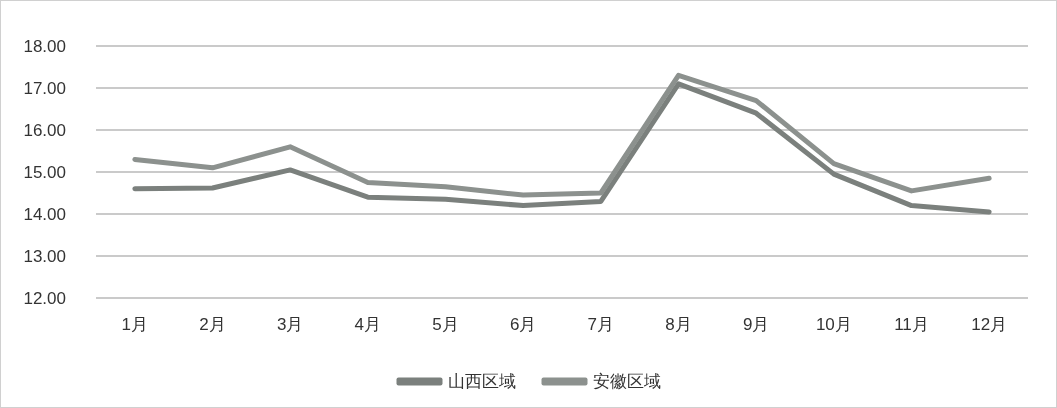 This screenshot has height=408, width=1057. What do you see at coordinates (44, 130) in the screenshot?
I see `y-tick-label: 16.00` at bounding box center [44, 130].